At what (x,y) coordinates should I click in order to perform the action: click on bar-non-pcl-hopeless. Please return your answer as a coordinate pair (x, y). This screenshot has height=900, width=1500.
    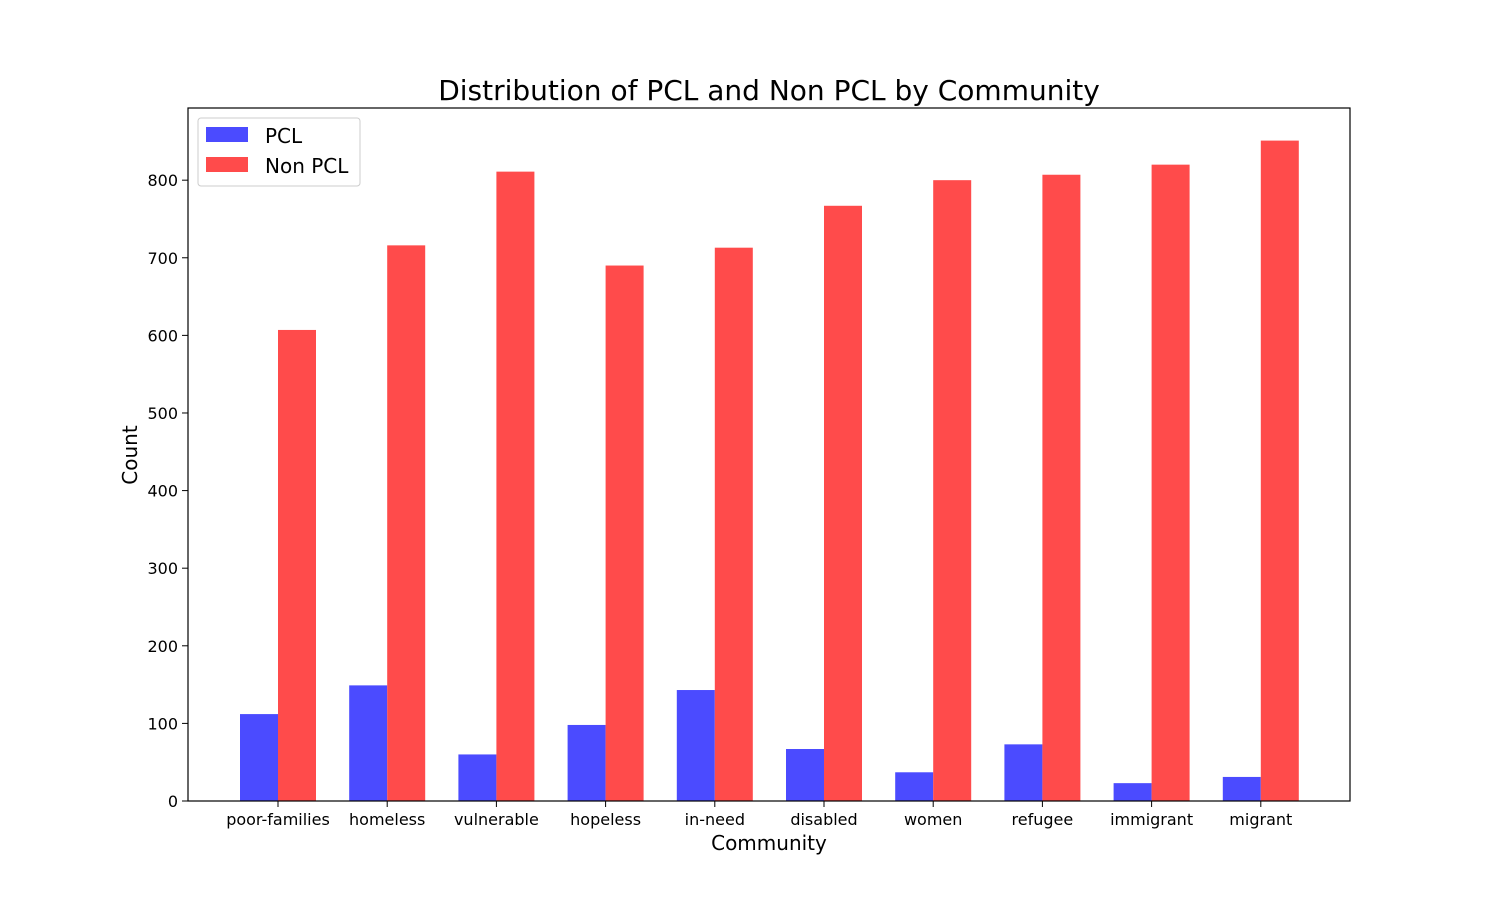
    Looking at the image, I should click on (624, 533).